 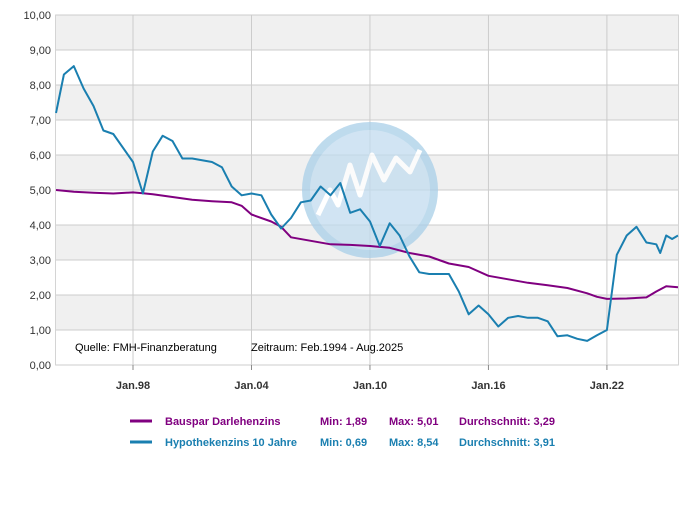 I want to click on x-tick-label: Jan.16, so click(x=488, y=386).